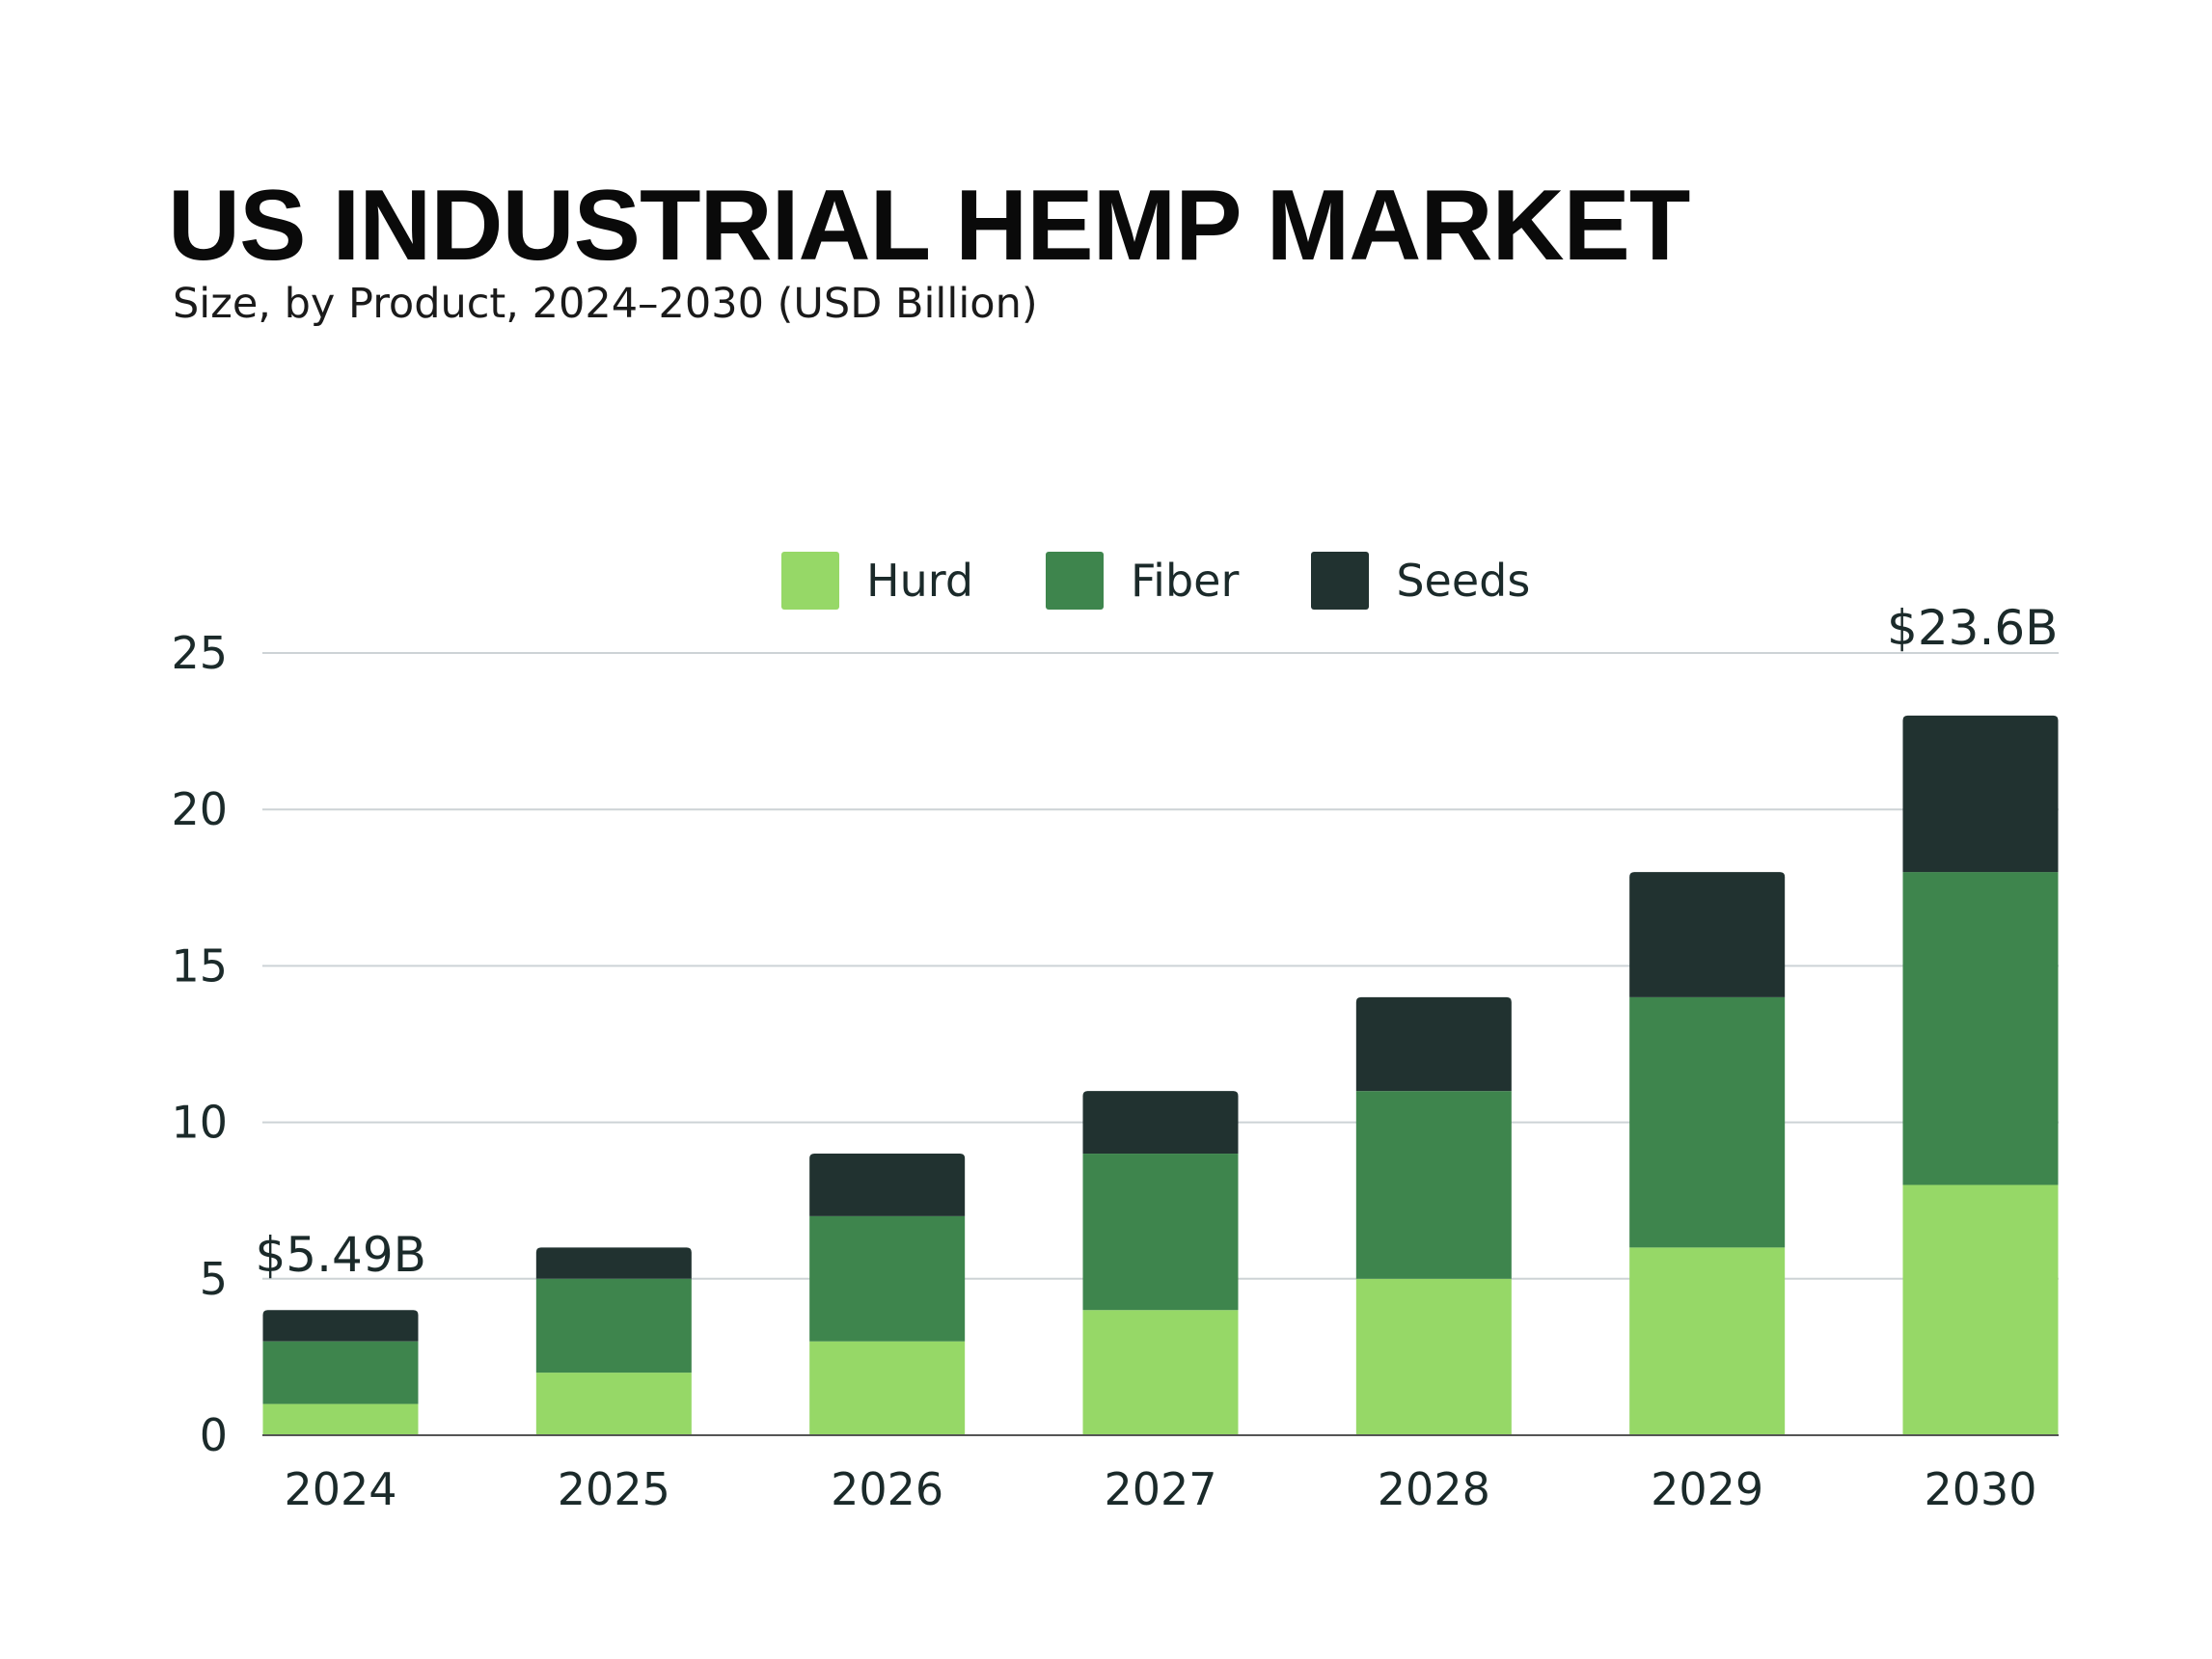 The height and width of the screenshot is (1659, 2212). I want to click on bar-hurd-2025, so click(613, 1404).